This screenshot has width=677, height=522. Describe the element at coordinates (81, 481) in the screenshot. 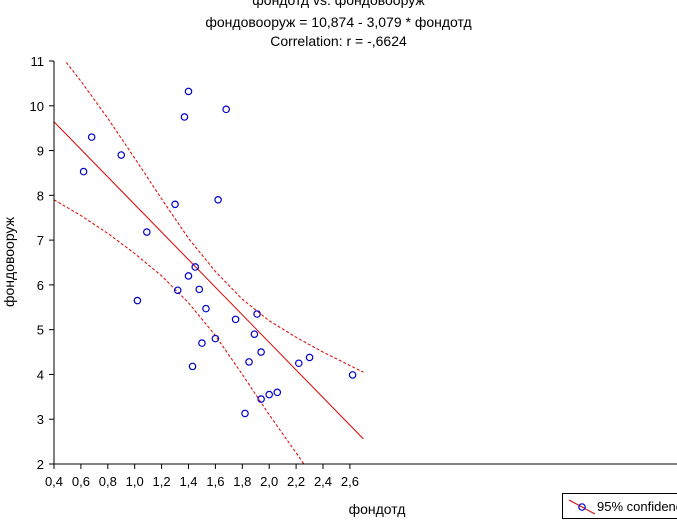

I see `x-tick-label: 0,6` at that location.